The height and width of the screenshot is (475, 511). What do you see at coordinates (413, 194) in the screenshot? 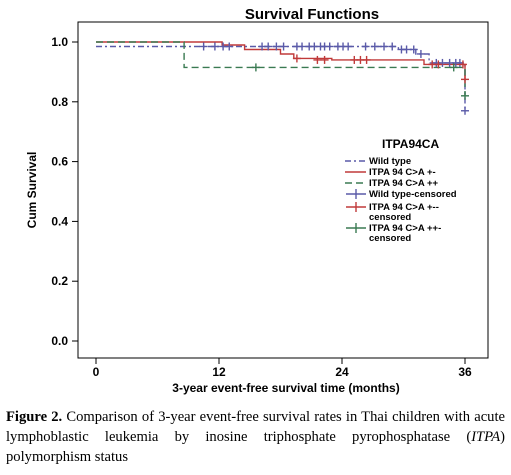
I see `legend-label: Wild type-censored` at bounding box center [413, 194].